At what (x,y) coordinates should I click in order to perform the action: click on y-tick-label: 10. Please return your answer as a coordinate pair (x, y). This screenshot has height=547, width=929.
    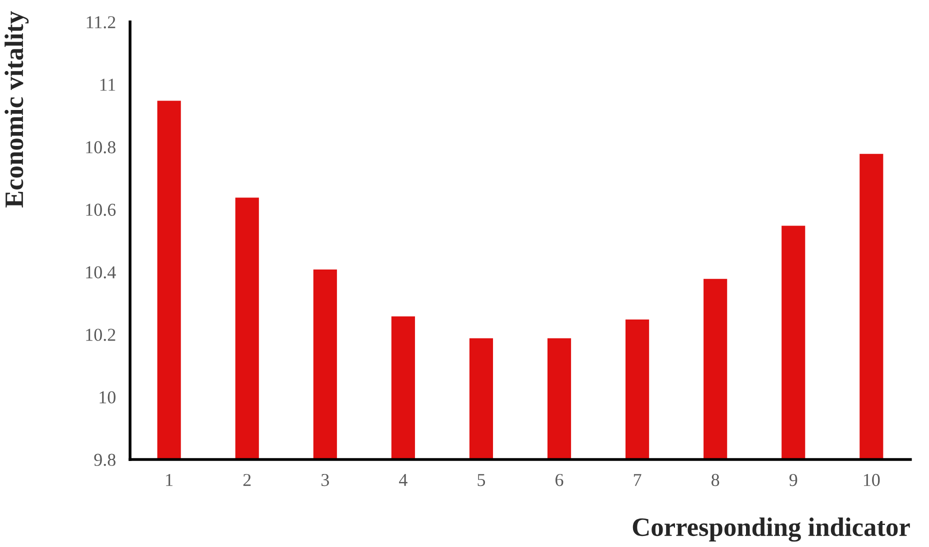
    Looking at the image, I should click on (108, 397).